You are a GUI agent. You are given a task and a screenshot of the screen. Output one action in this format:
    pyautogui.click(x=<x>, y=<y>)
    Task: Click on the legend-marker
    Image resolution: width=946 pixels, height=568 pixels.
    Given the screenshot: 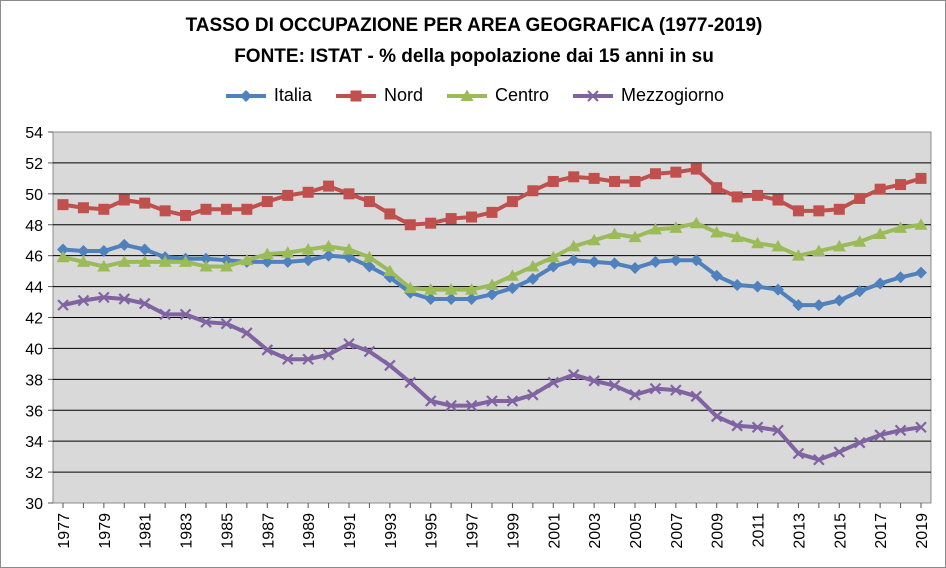 What is the action you would take?
    pyautogui.click(x=467, y=95)
    